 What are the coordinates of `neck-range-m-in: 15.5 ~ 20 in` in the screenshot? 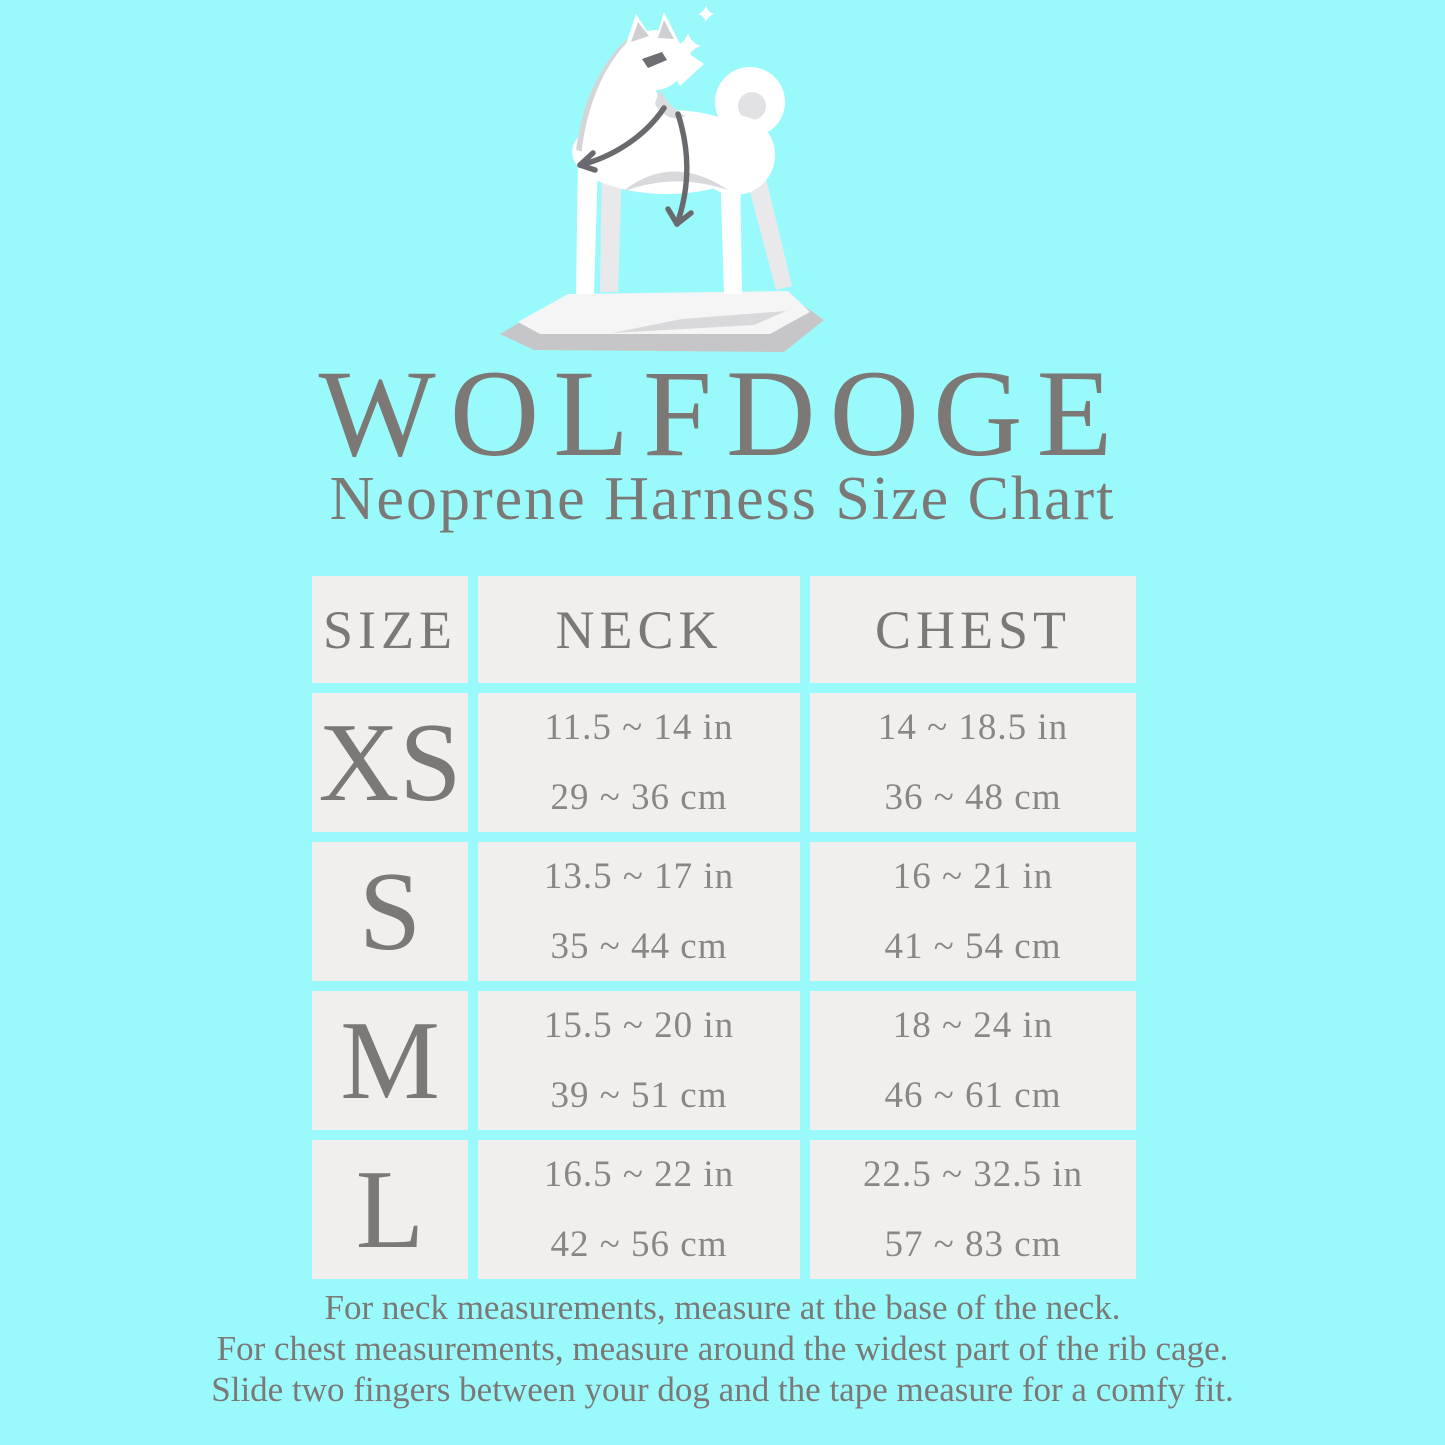 It's located at (639, 1026).